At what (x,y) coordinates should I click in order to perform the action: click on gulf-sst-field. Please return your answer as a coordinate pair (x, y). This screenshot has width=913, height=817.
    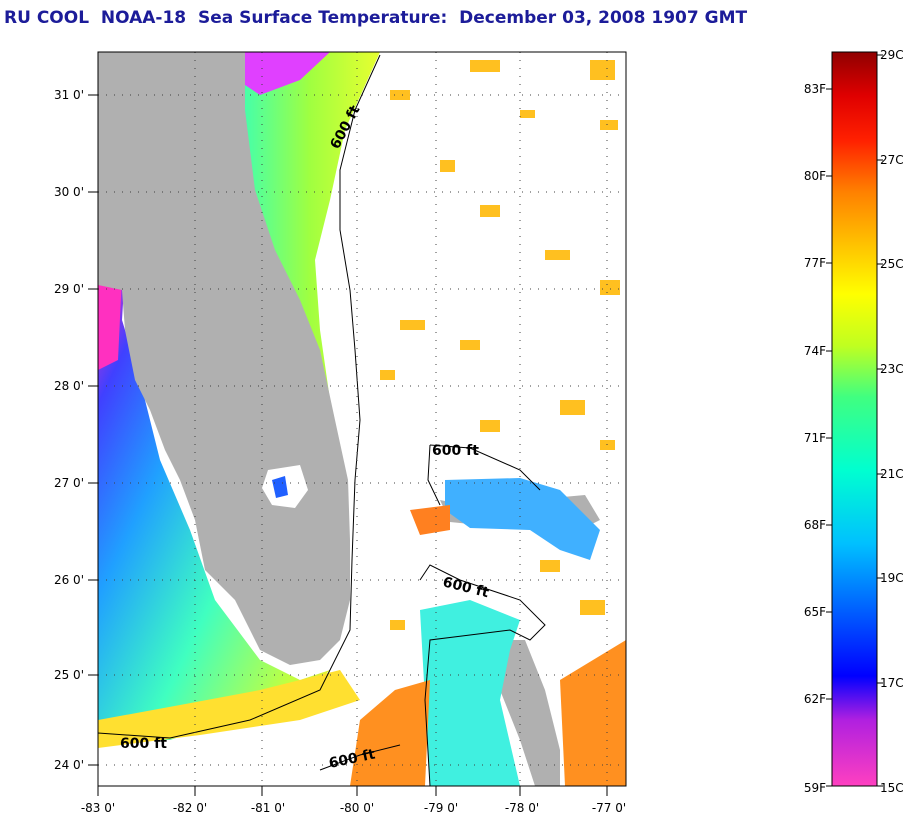
    Looking at the image, I should click on (214, 500).